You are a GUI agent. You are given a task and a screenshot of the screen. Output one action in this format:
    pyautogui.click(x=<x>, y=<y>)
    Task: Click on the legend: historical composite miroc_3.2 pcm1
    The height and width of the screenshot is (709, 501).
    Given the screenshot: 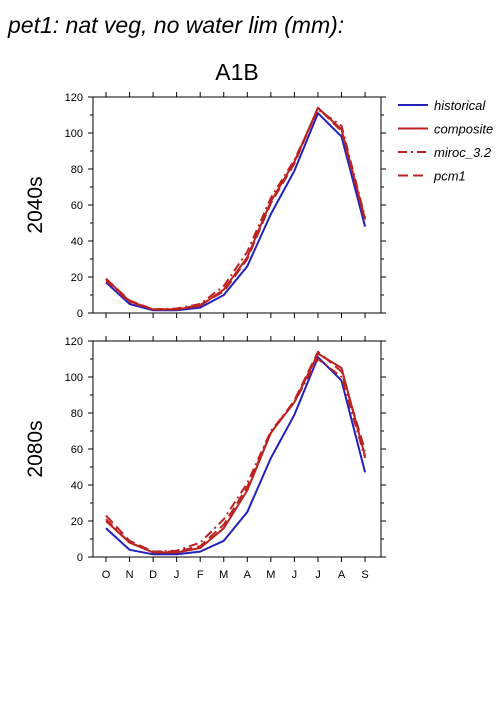 What is the action you would take?
    pyautogui.click(x=445, y=141)
    